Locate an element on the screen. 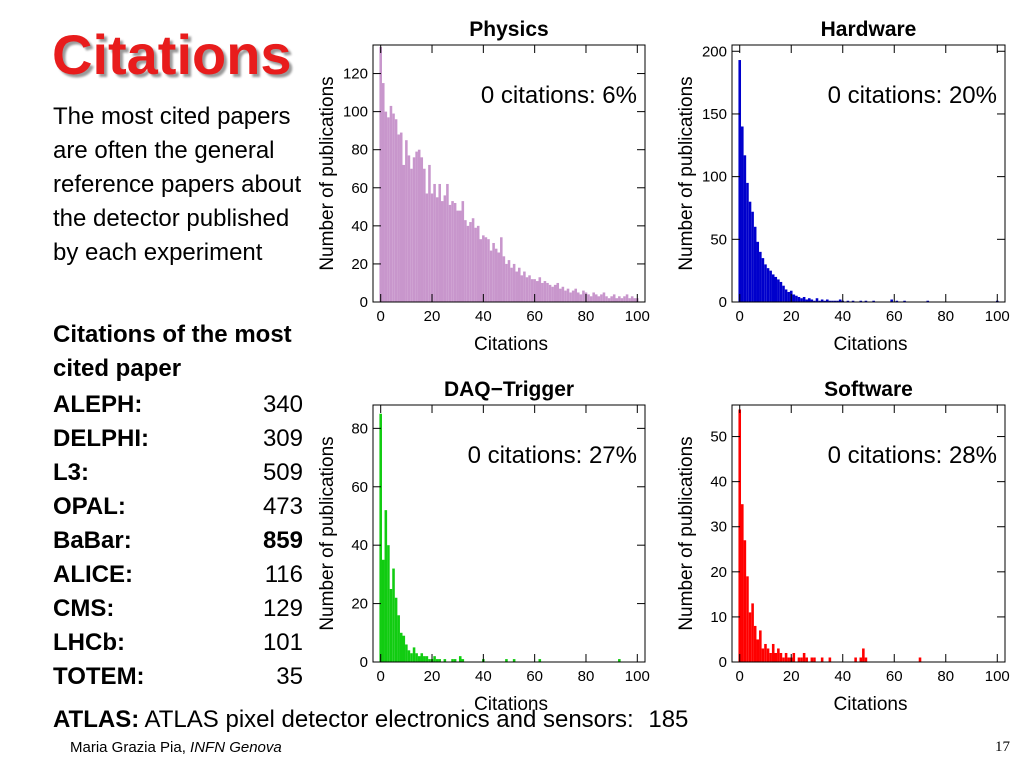 The width and height of the screenshot is (1024, 768). experiment-name: ALEPH: is located at coordinates (98, 404).